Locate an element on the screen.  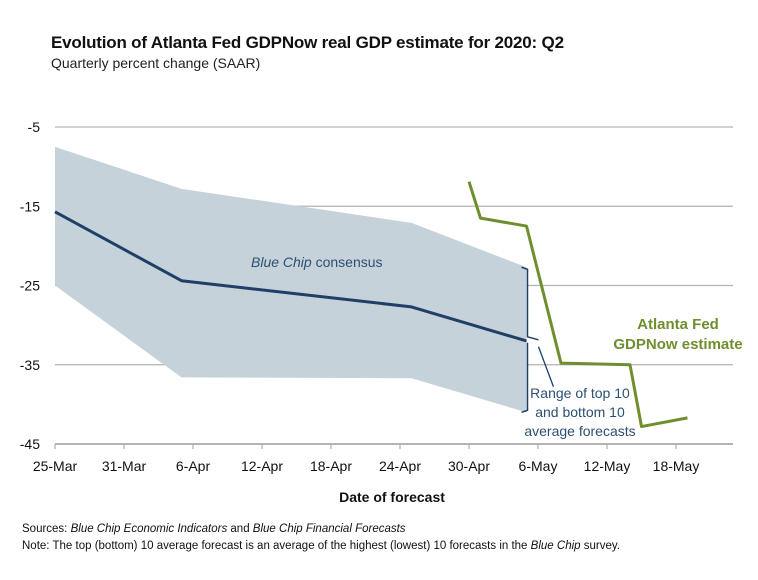
range-bracket is located at coordinates (530, 340).